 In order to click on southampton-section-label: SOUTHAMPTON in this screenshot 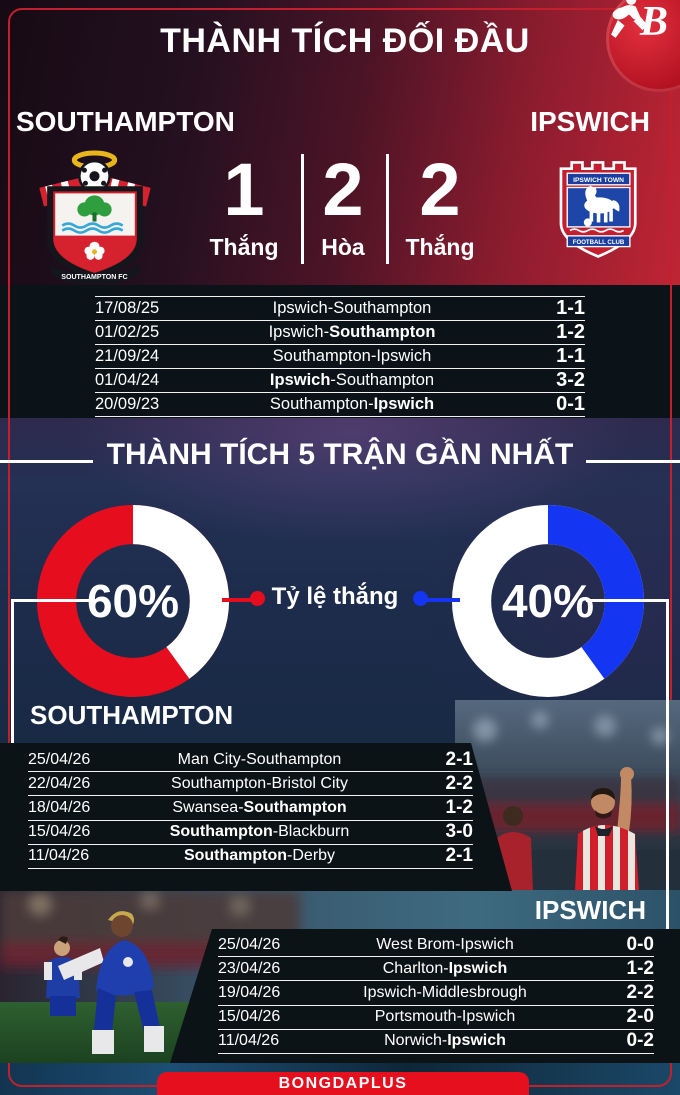, I will do `click(132, 715)`.